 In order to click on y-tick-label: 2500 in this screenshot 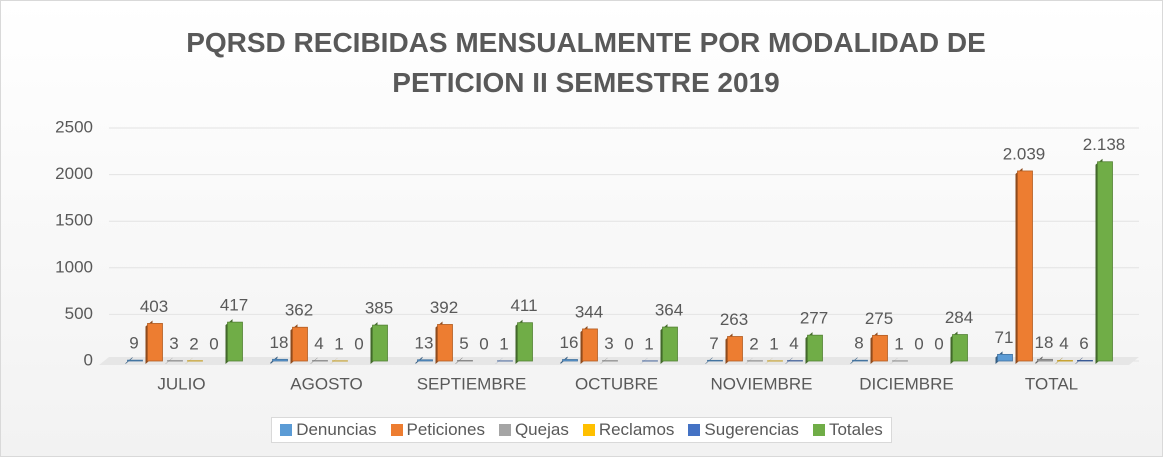, I will do `click(74, 126)`.